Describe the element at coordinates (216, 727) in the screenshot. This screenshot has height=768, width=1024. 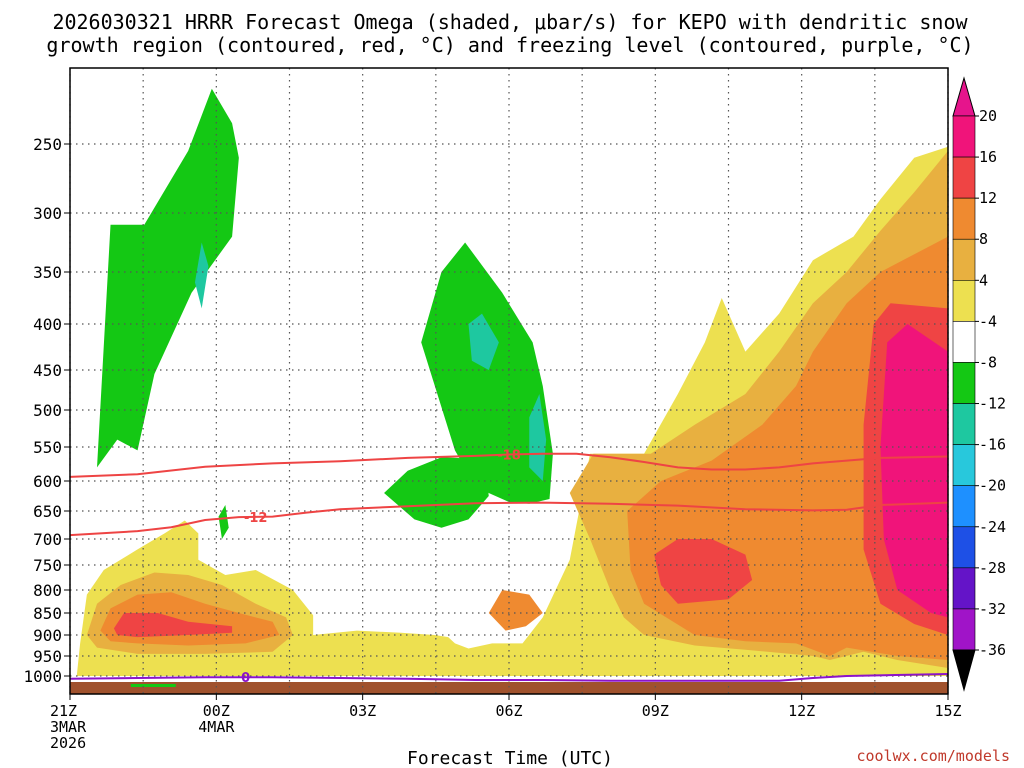
I see `xtick-label-1-1: 4MAR` at that location.